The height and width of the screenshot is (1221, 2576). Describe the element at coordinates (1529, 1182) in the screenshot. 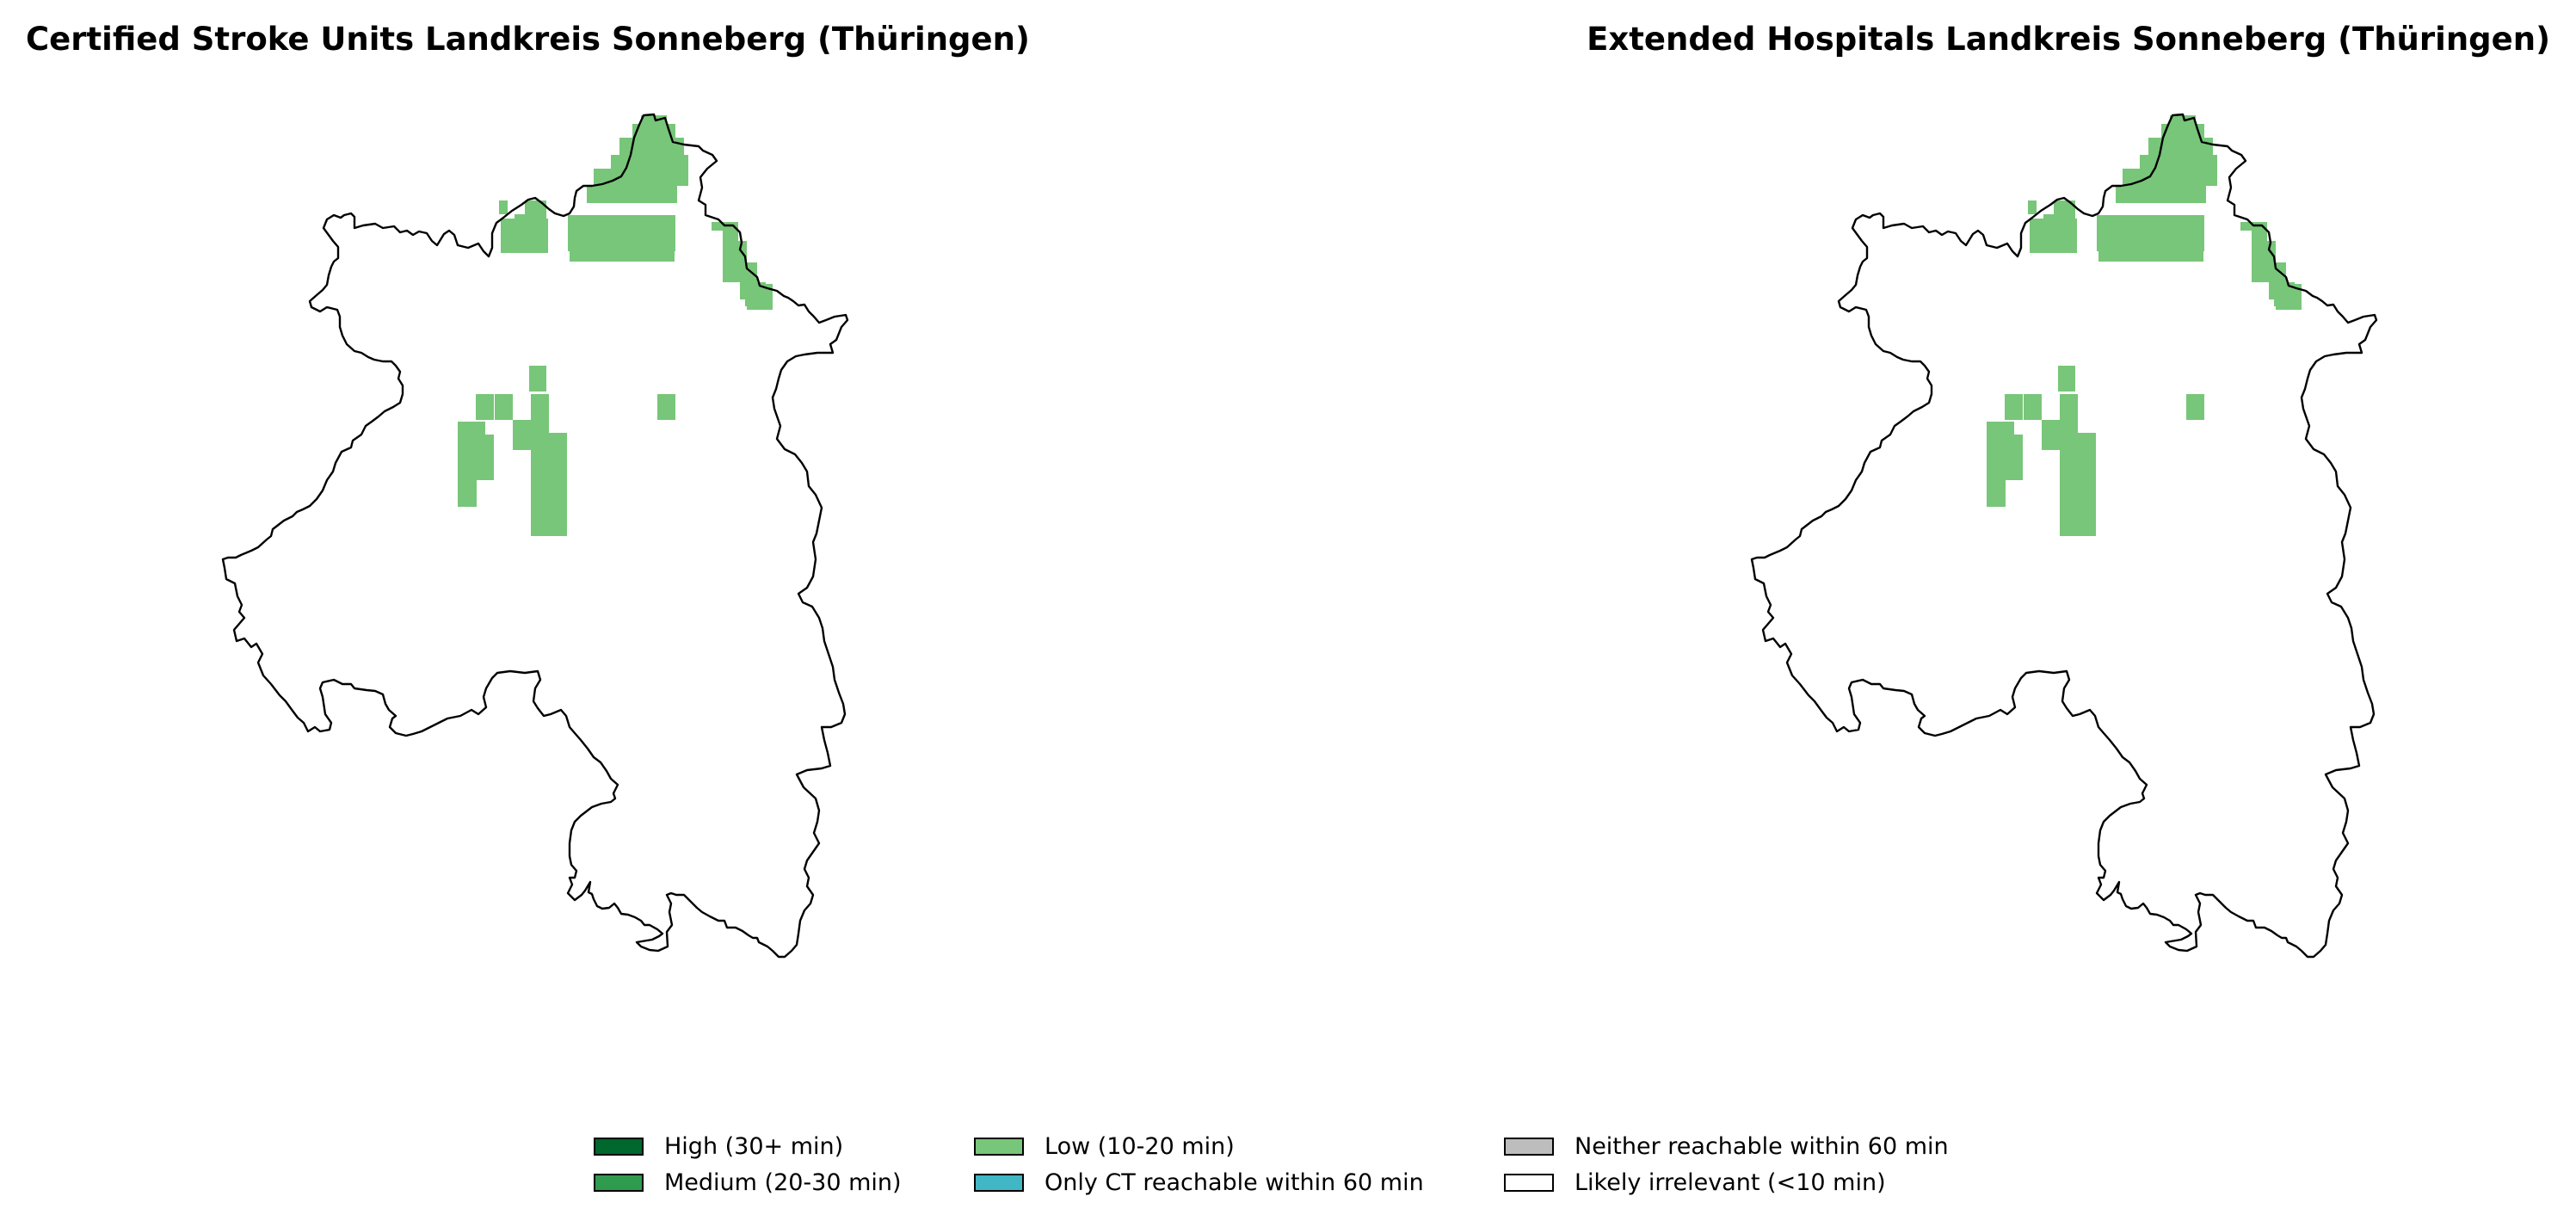

I see `legend-swatch-irrelevant` at that location.